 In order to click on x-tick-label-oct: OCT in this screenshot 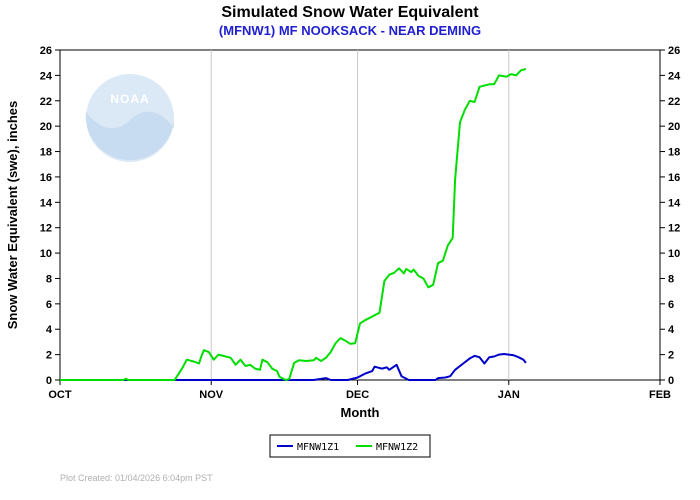, I will do `click(60, 395)`.